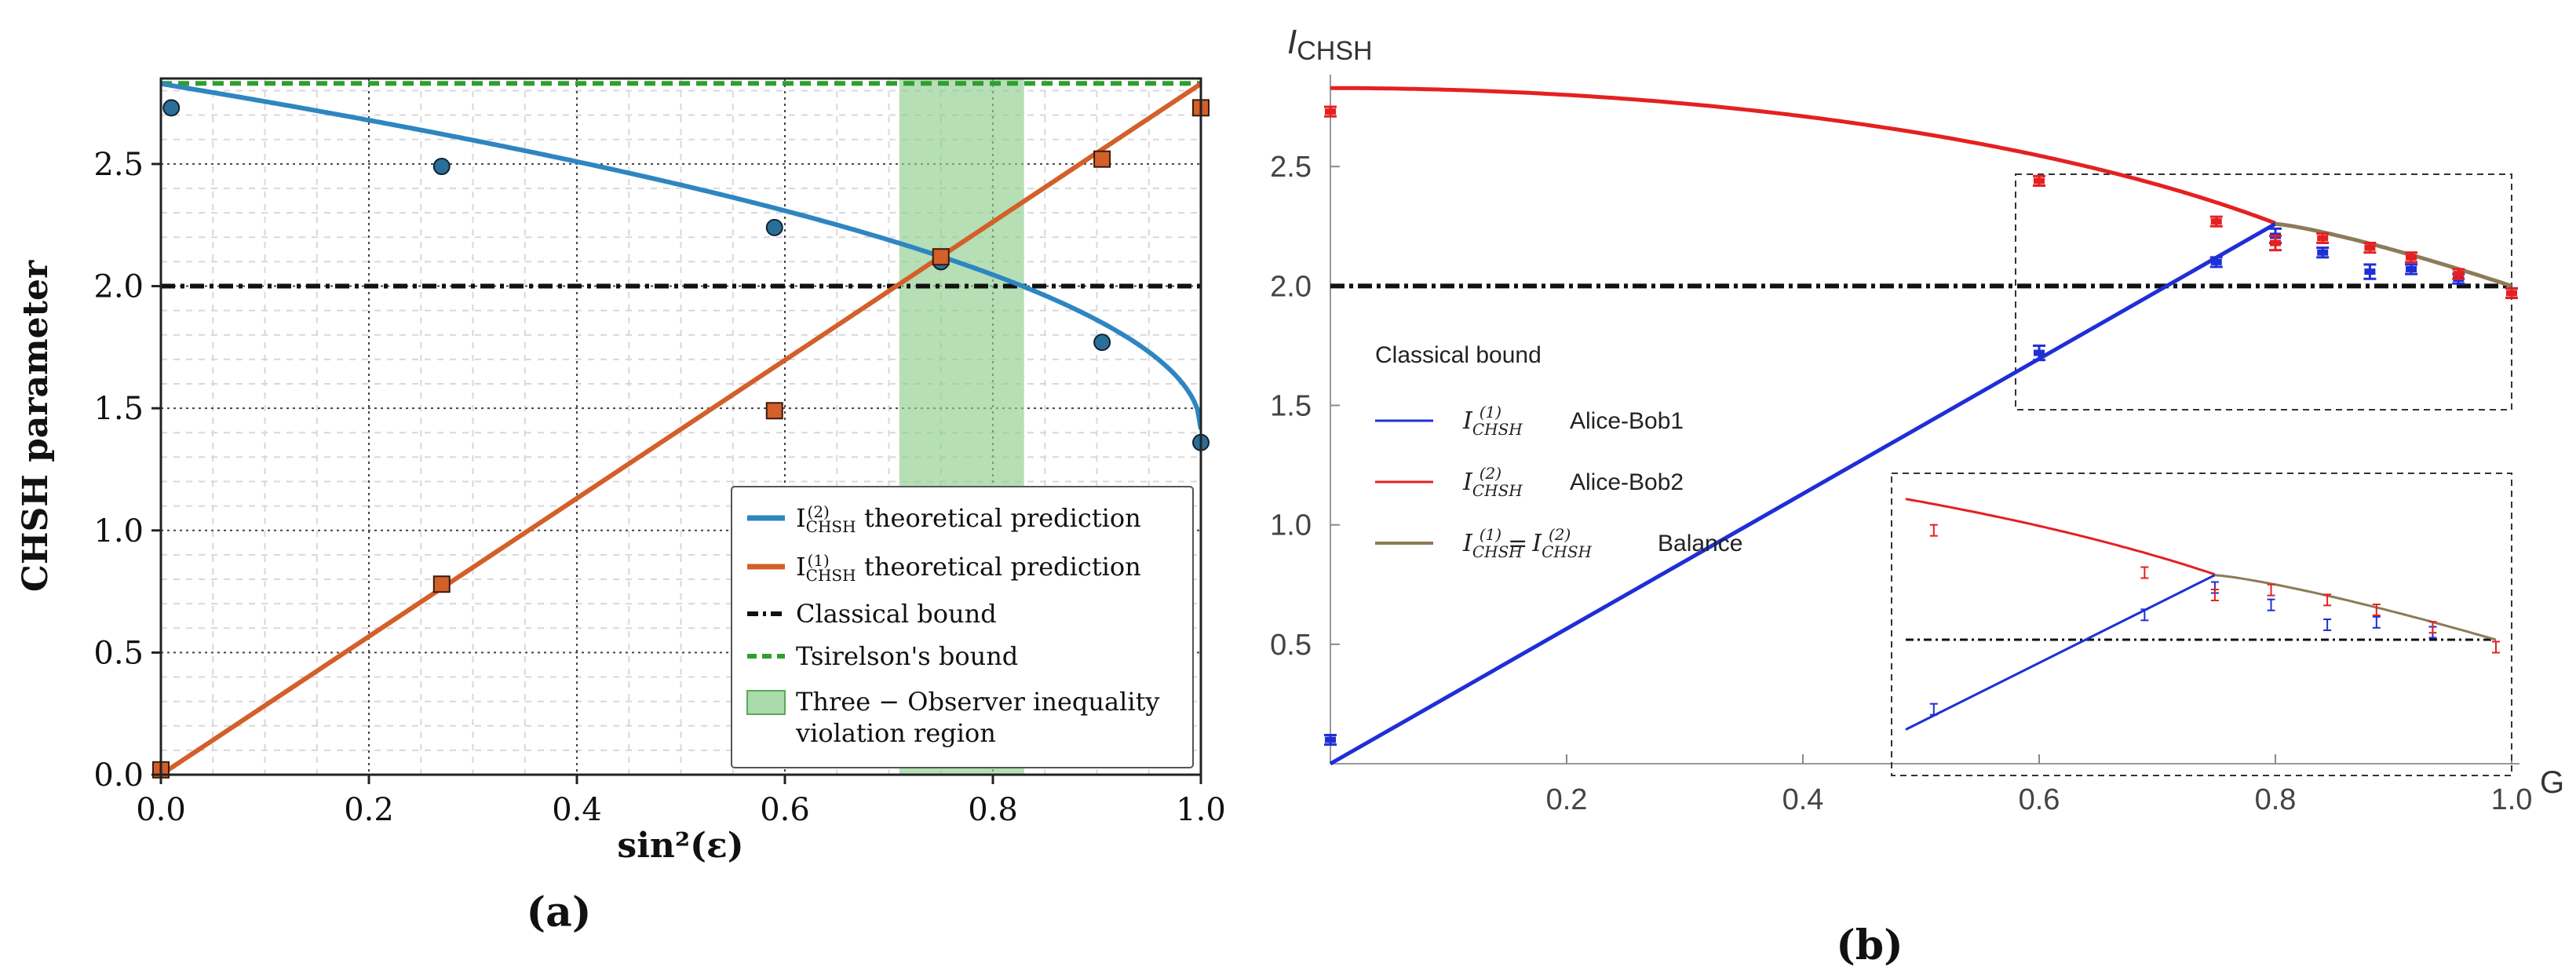 This screenshot has width=2576, height=978. What do you see at coordinates (118, 531) in the screenshot?
I see `y-tick-label-a: 1.0` at bounding box center [118, 531].